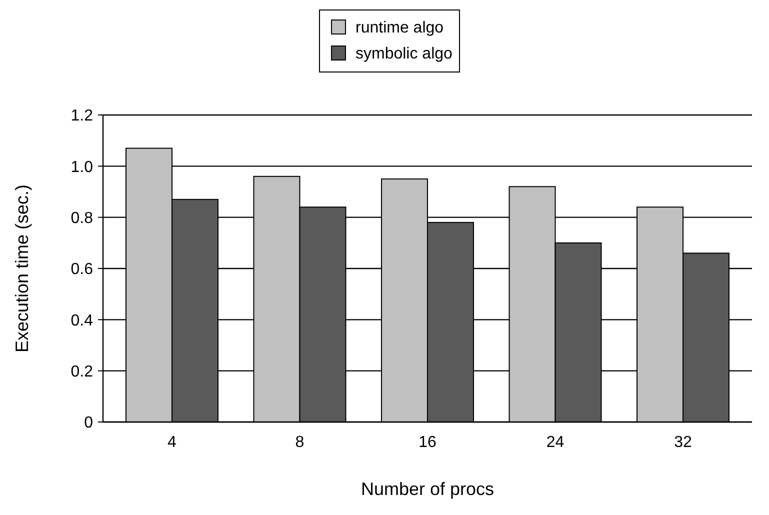  What do you see at coordinates (299, 442) in the screenshot?
I see `x-tick-label: 8` at bounding box center [299, 442].